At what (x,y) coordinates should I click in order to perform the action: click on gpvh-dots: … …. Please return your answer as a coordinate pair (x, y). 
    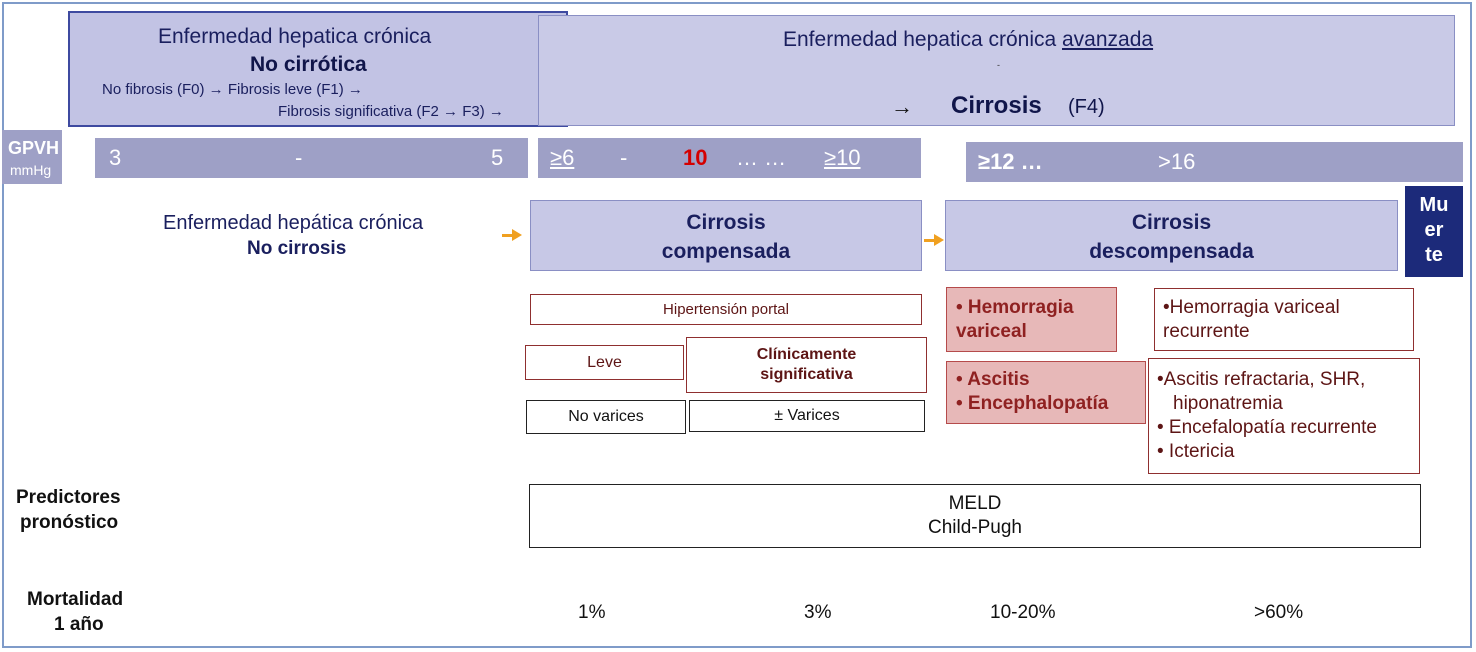
    Looking at the image, I should click on (761, 157).